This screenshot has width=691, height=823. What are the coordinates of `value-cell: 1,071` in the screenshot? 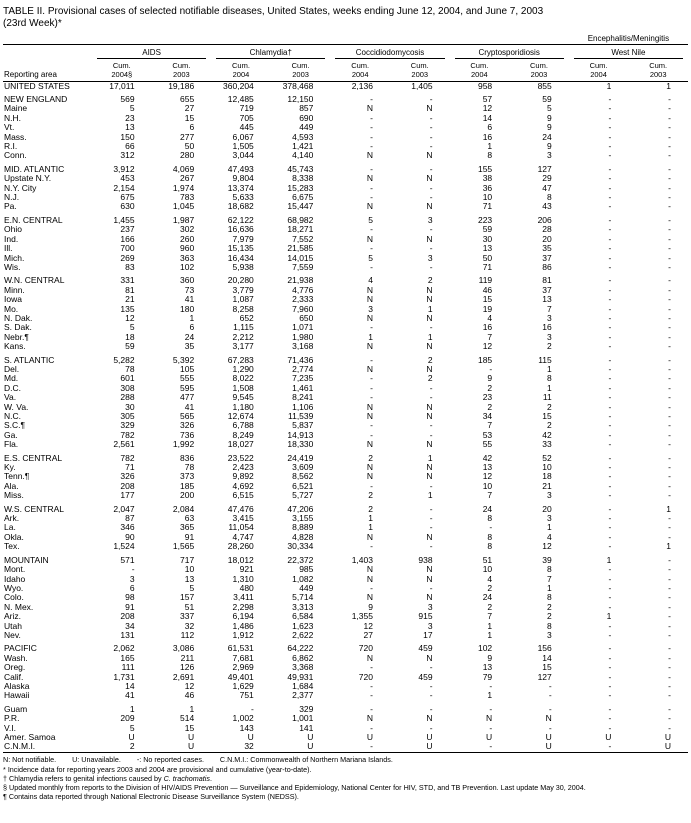 It's located at (303, 328).